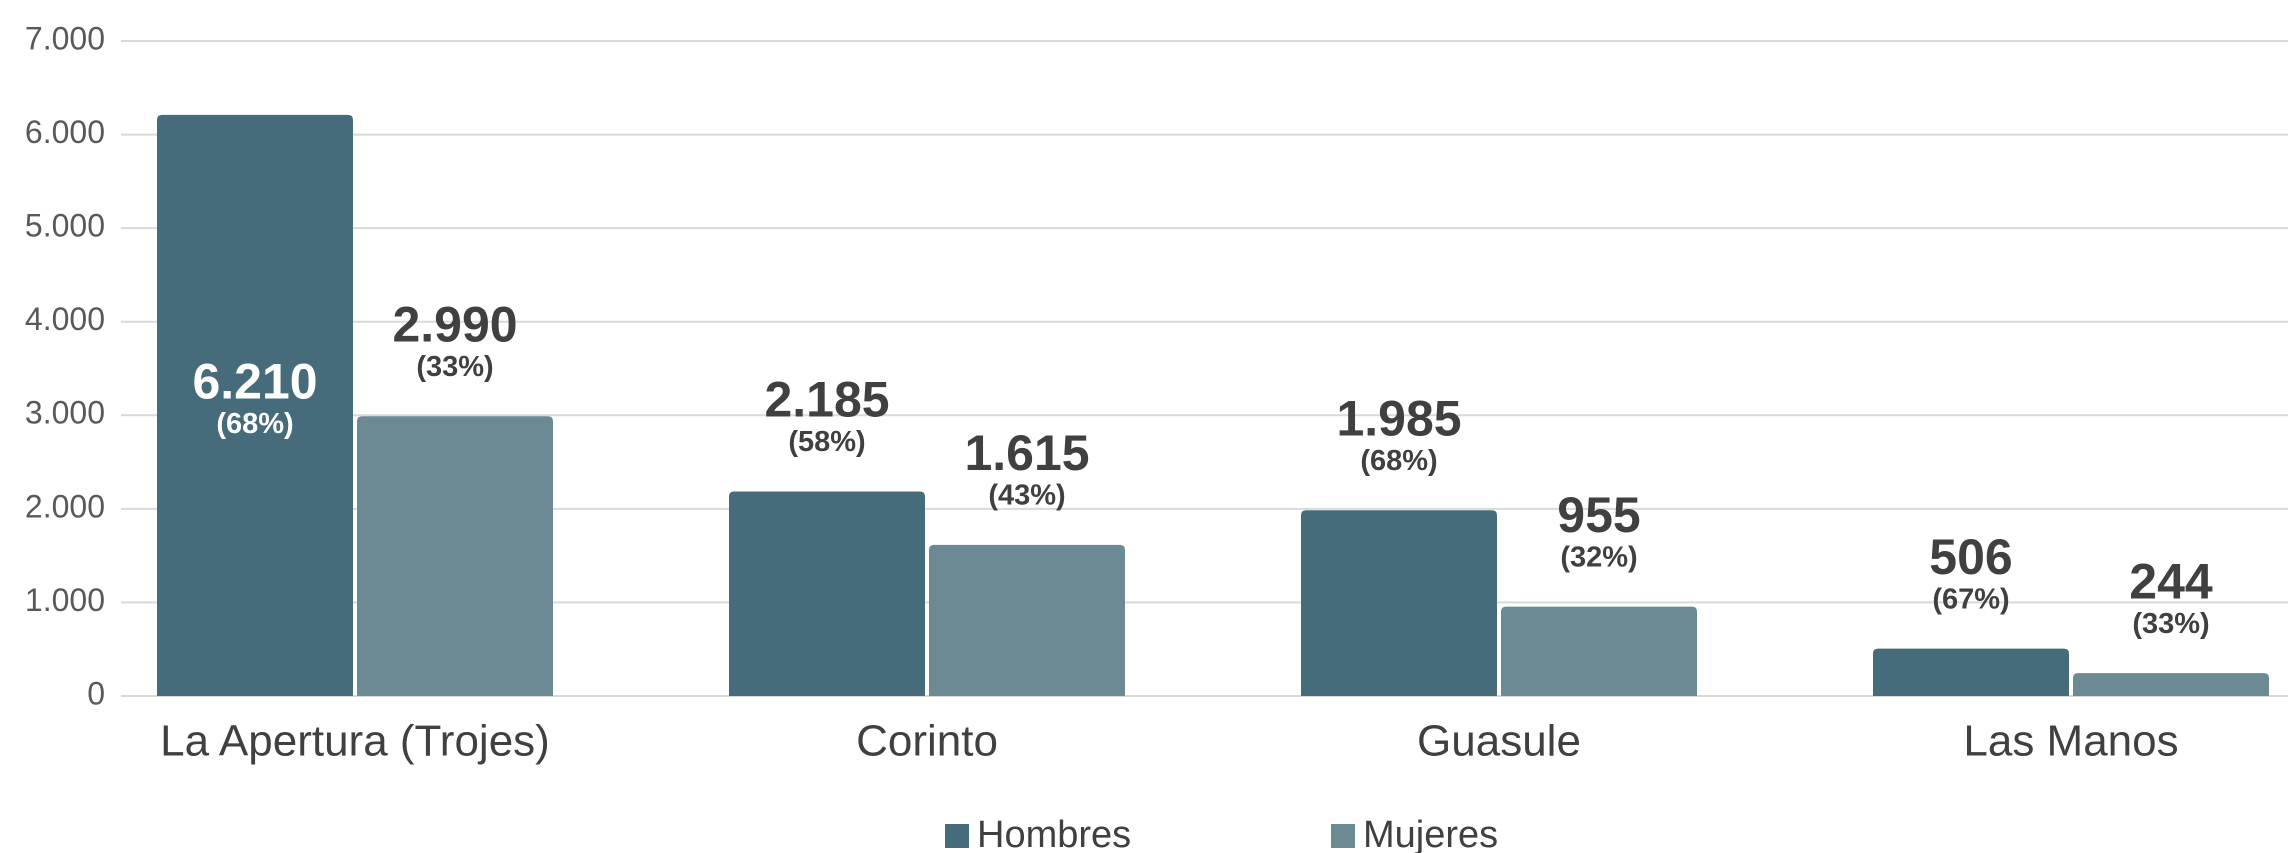 Image resolution: width=2288 pixels, height=853 pixels. Describe the element at coordinates (65, 226) in the screenshot. I see `y-tick-label: 5.000` at that location.